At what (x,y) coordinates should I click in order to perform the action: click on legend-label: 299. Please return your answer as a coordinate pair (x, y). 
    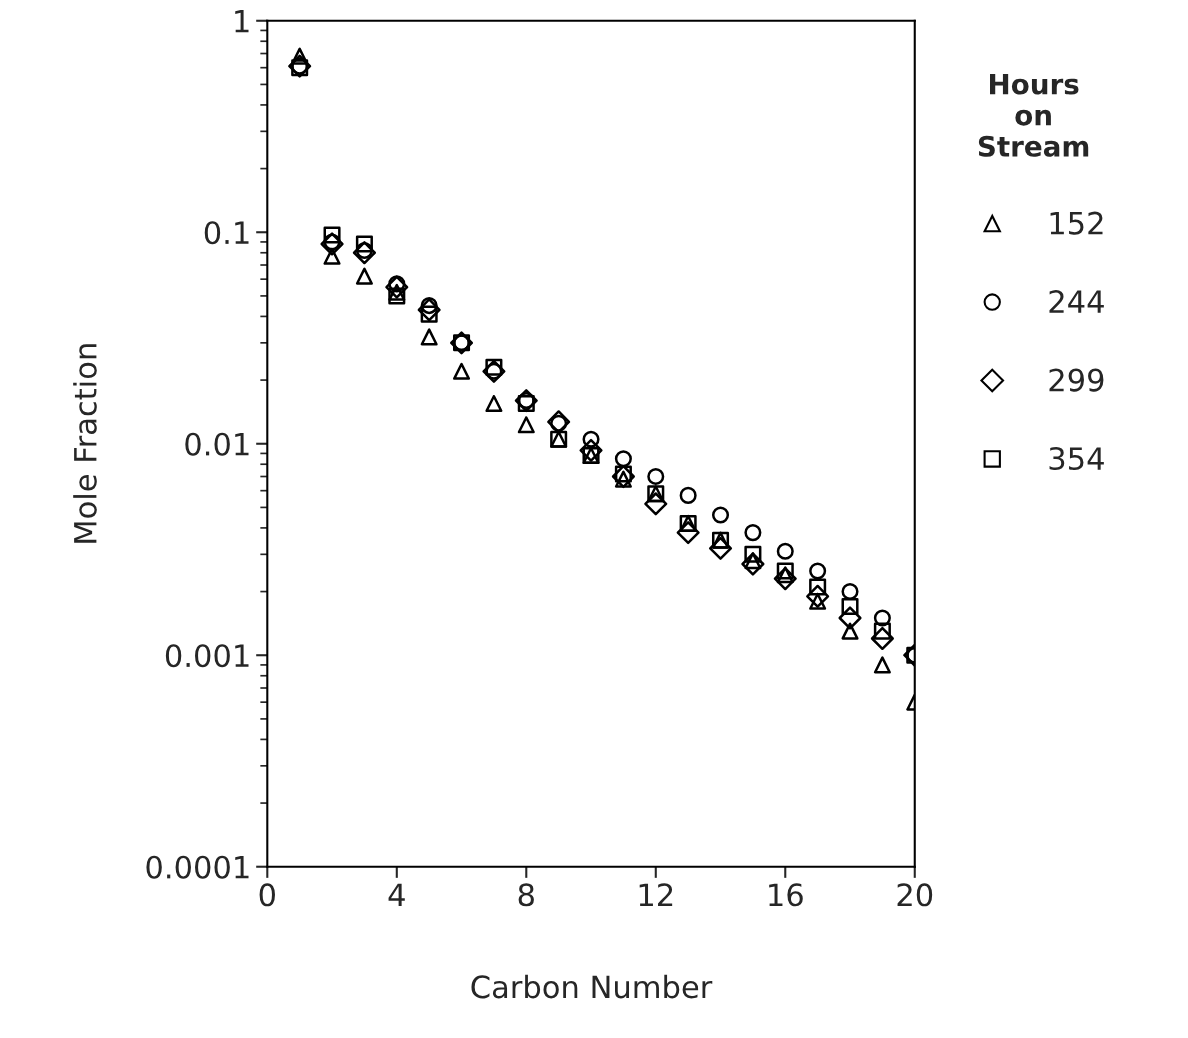
    Looking at the image, I should click on (1076, 380).